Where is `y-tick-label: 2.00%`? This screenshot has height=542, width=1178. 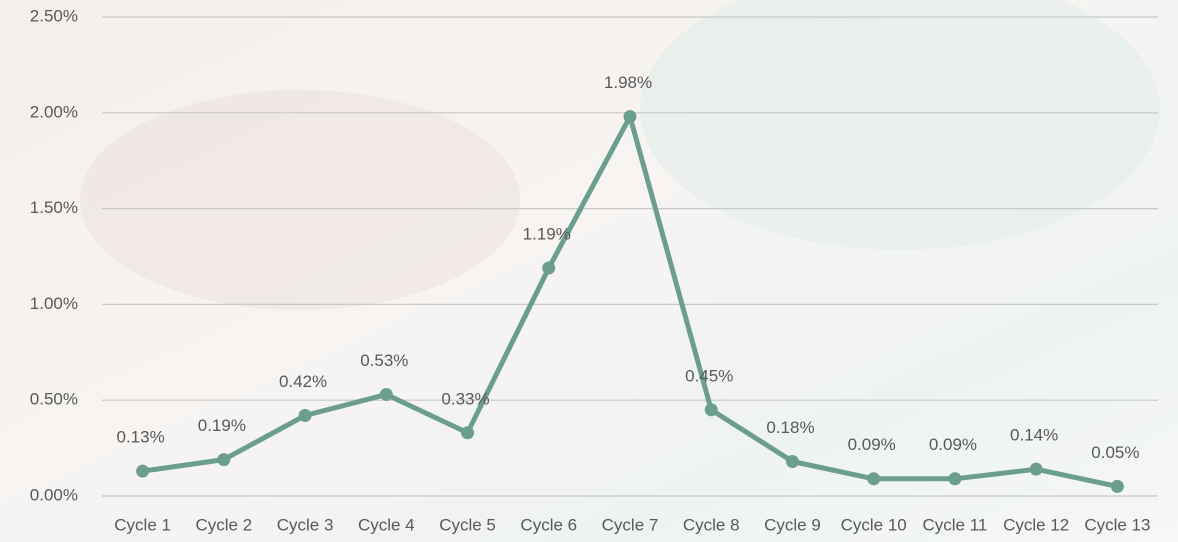
y-tick-label: 2.00% is located at coordinates (54, 111).